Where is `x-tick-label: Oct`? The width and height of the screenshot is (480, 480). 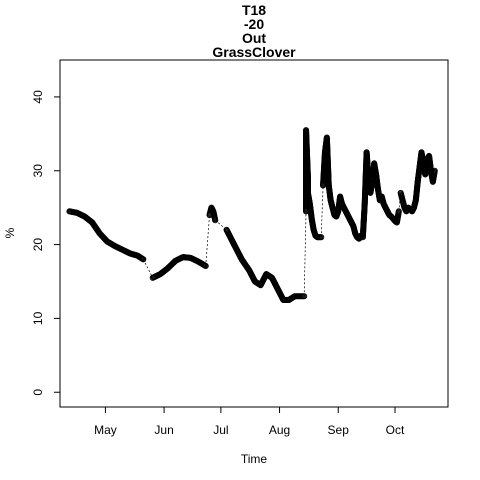
x-tick-label: Oct is located at coordinates (395, 430).